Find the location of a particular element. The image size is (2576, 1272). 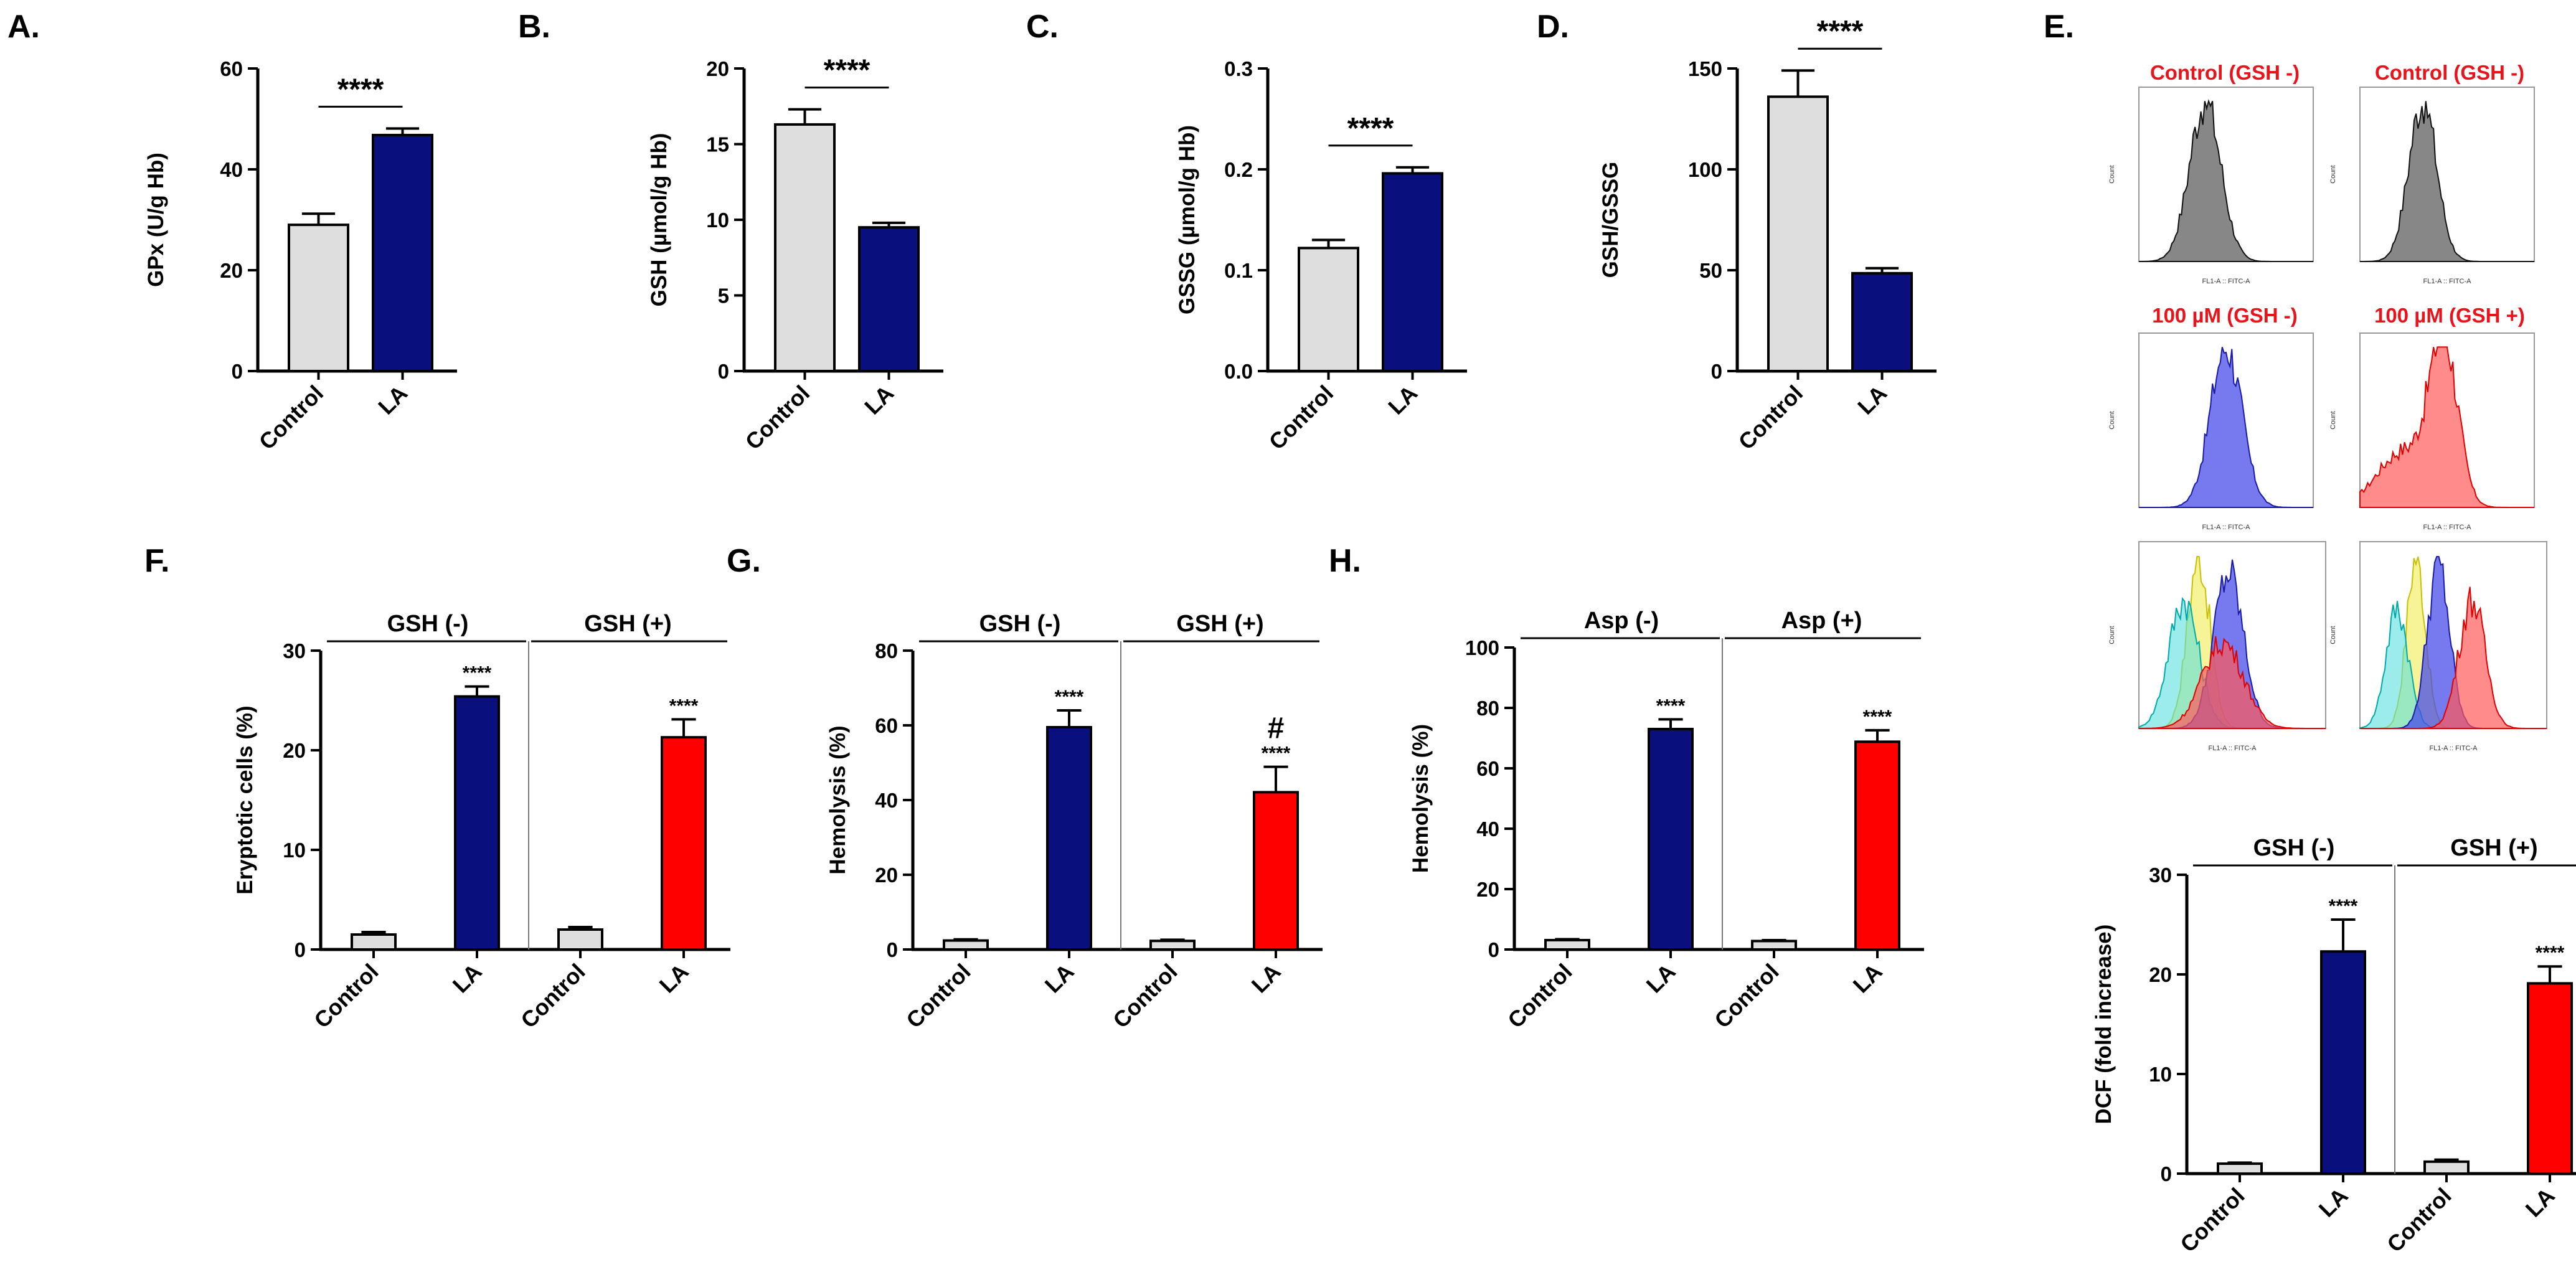

y-tick-label: 40 is located at coordinates (231, 169).